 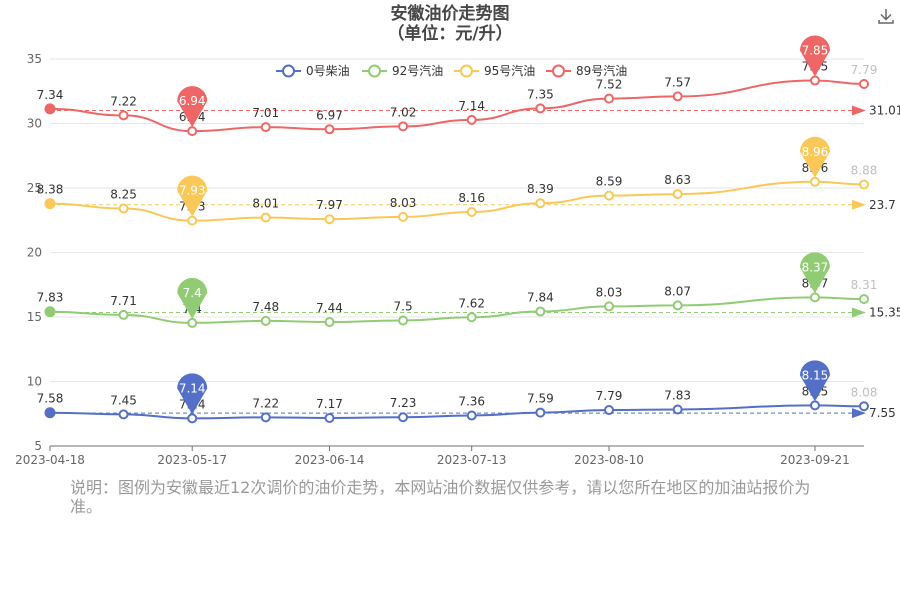 I want to click on data-label: 7.97, so click(x=329, y=205).